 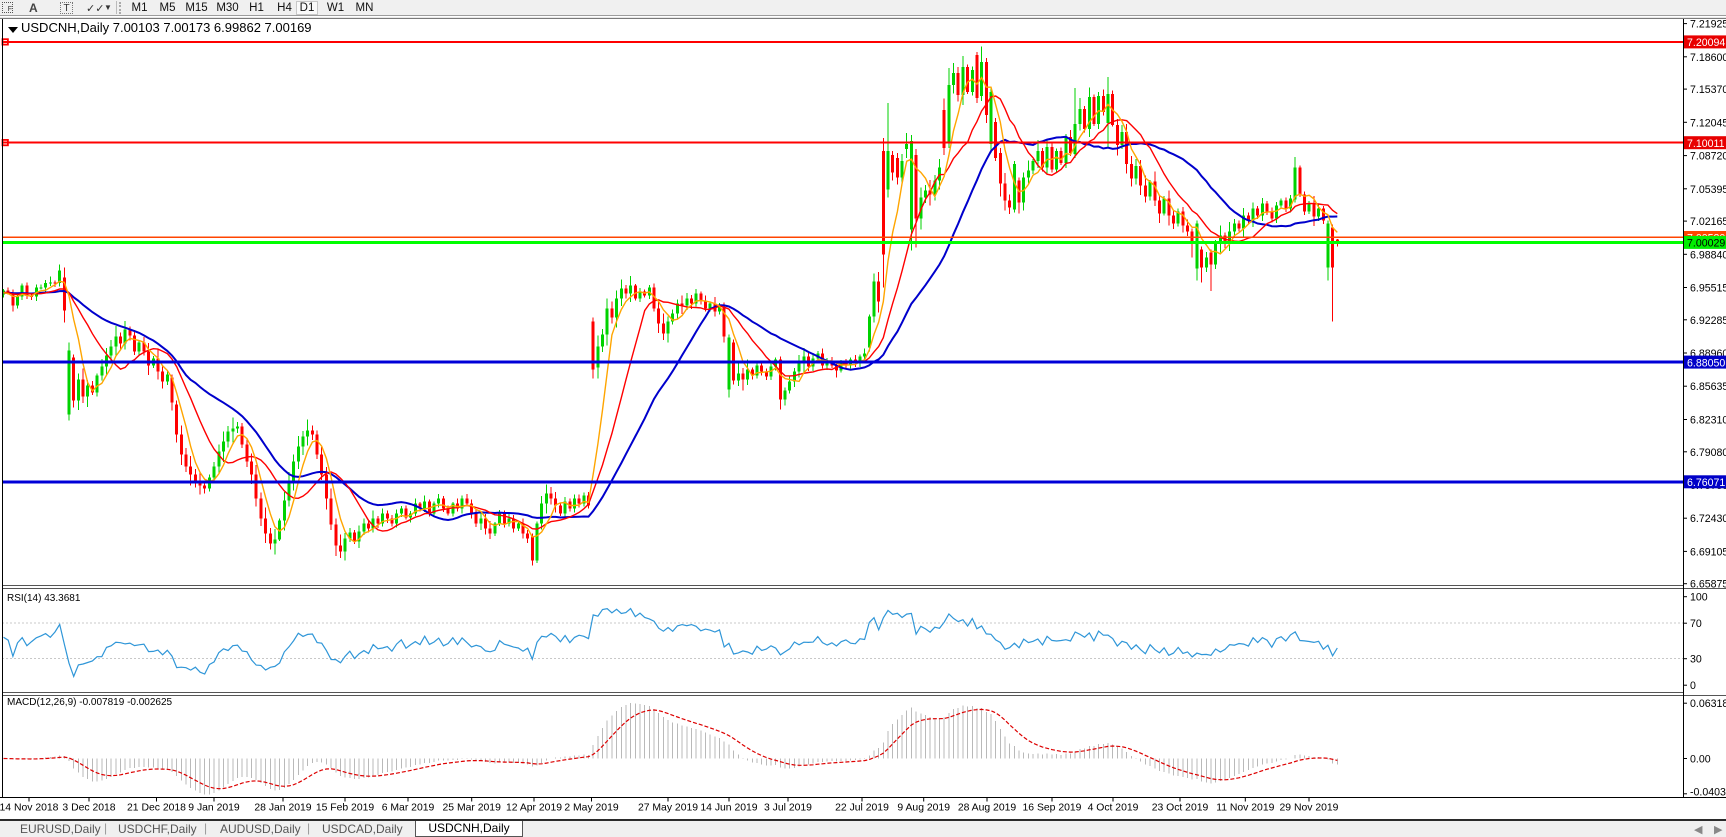 What do you see at coordinates (1696, 660) in the screenshot?
I see `svg-text: 30` at bounding box center [1696, 660].